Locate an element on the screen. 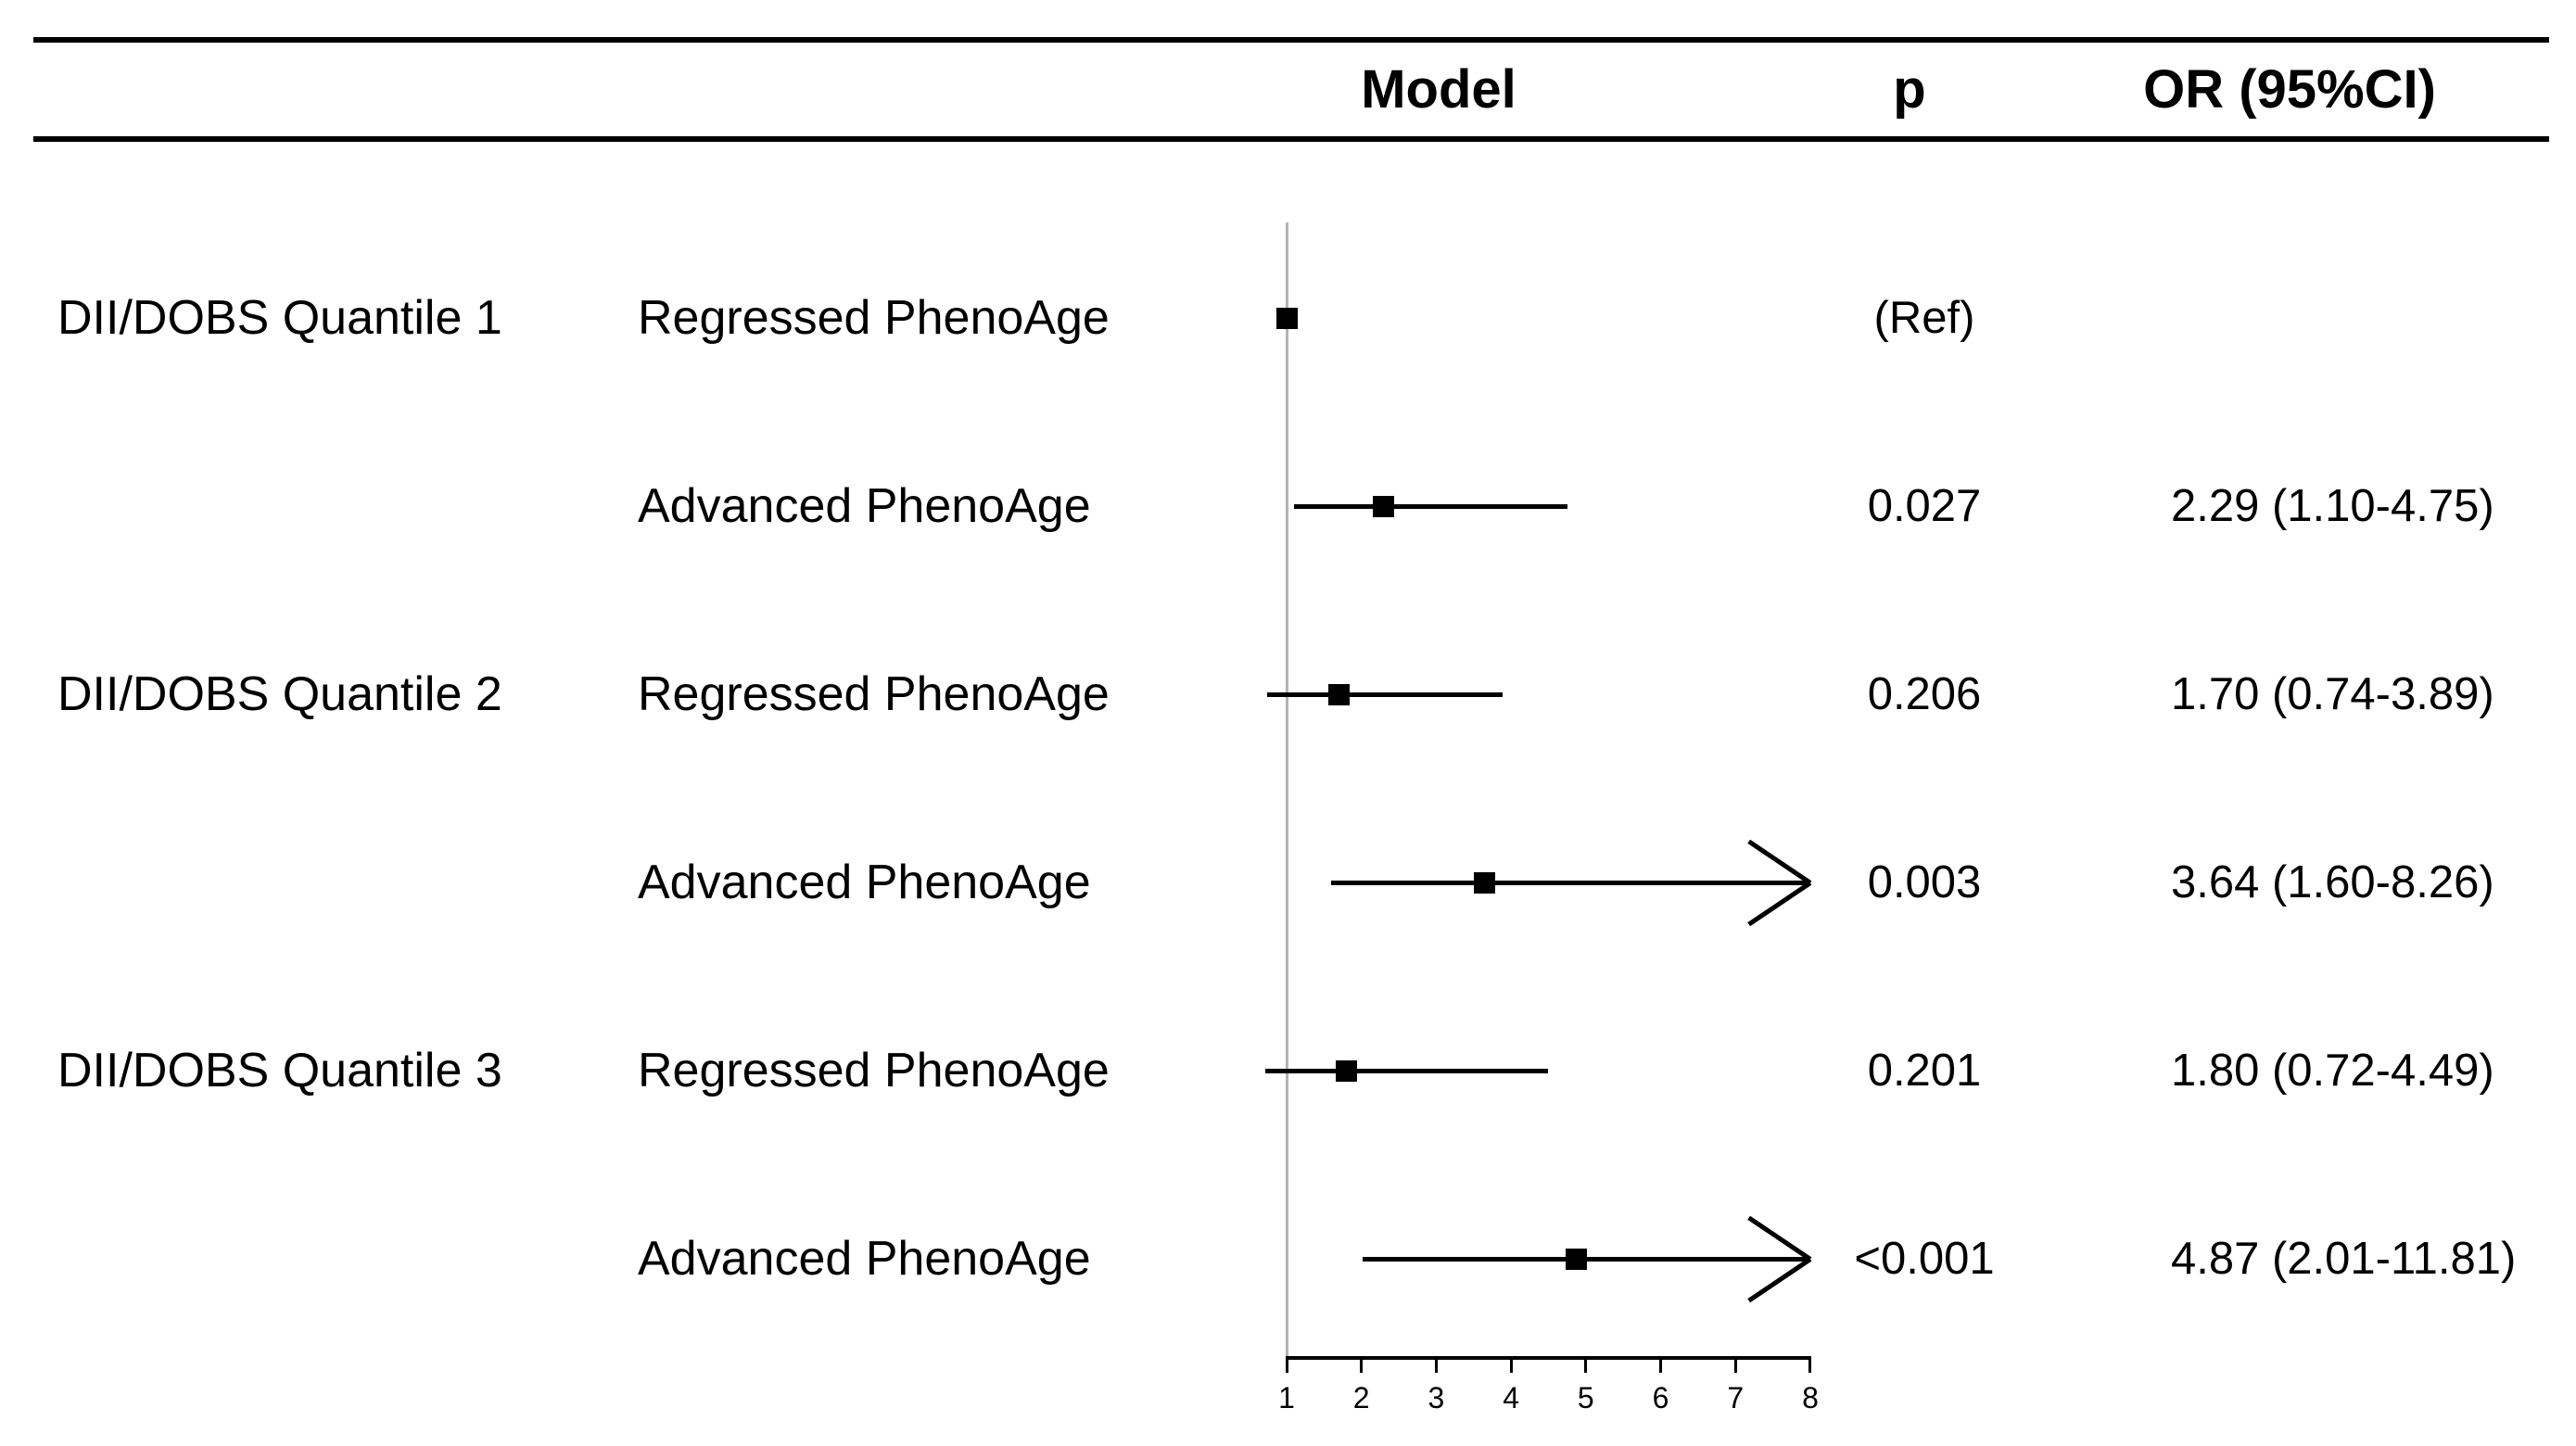 This screenshot has height=1446, width=2576. group-label: DII/DOBS Quantile 3 is located at coordinates (279, 1070).